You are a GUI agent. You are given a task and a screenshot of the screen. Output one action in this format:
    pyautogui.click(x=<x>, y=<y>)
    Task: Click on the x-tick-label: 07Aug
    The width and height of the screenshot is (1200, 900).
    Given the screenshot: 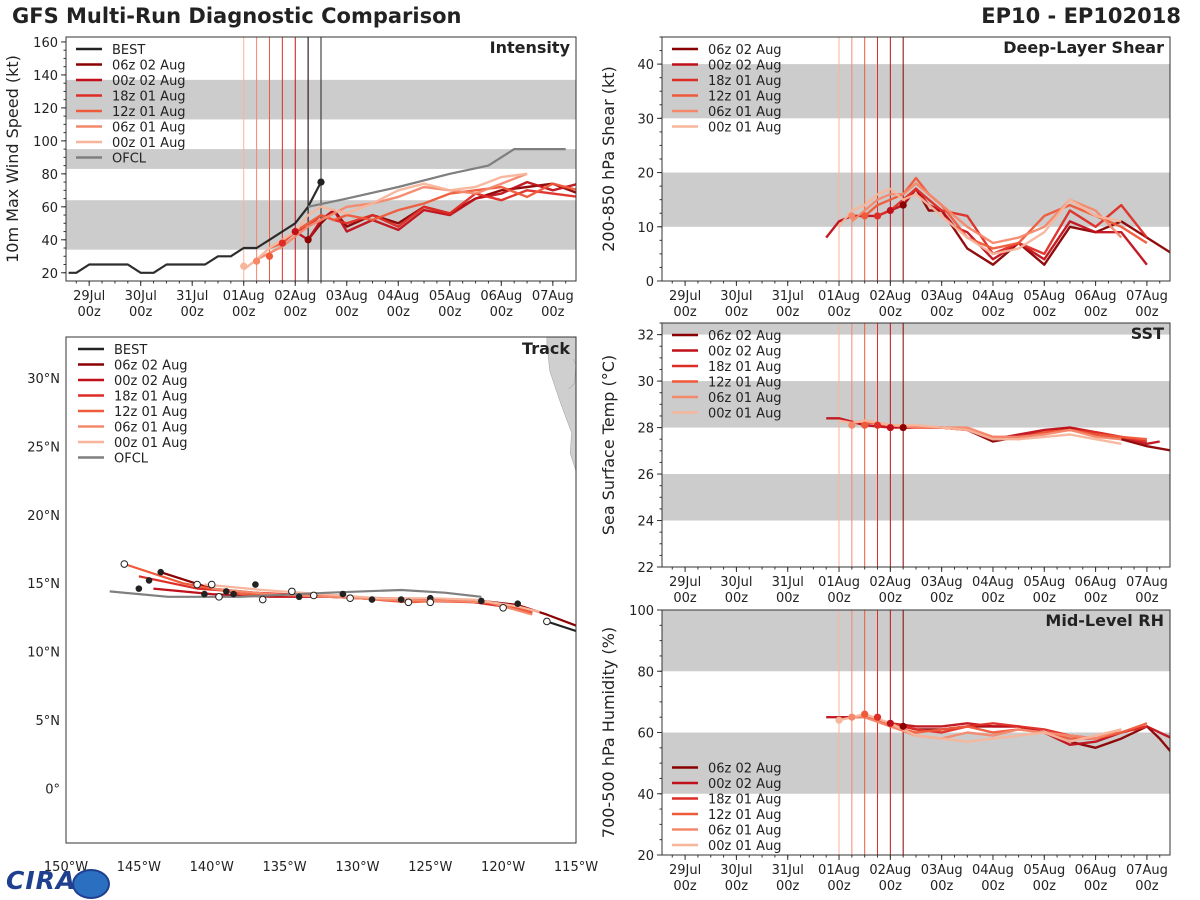 What is the action you would take?
    pyautogui.click(x=1147, y=870)
    